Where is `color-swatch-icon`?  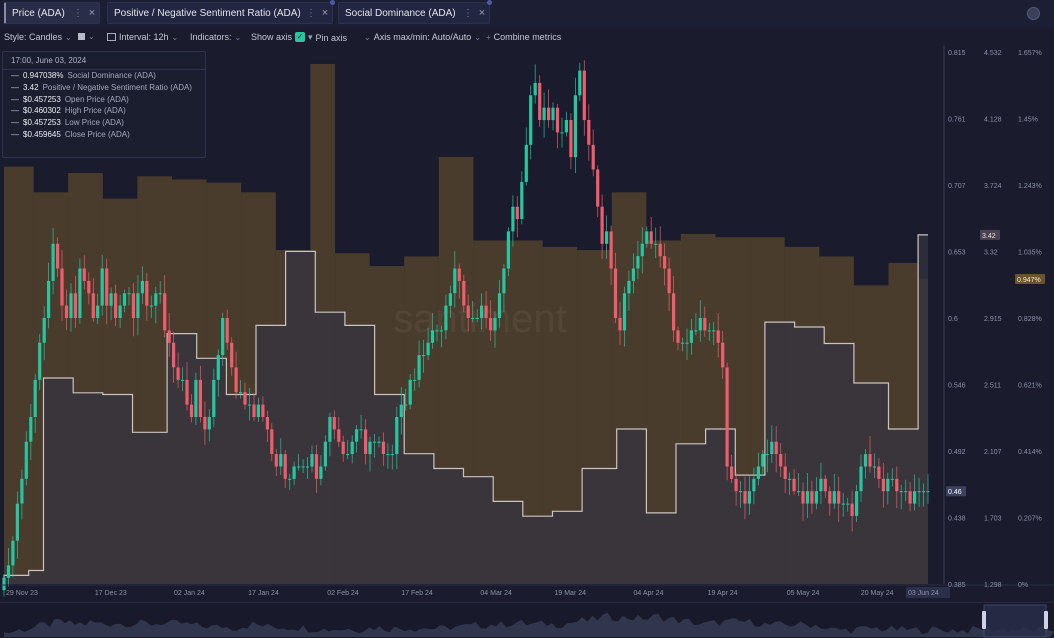 color-swatch-icon is located at coordinates (81, 36).